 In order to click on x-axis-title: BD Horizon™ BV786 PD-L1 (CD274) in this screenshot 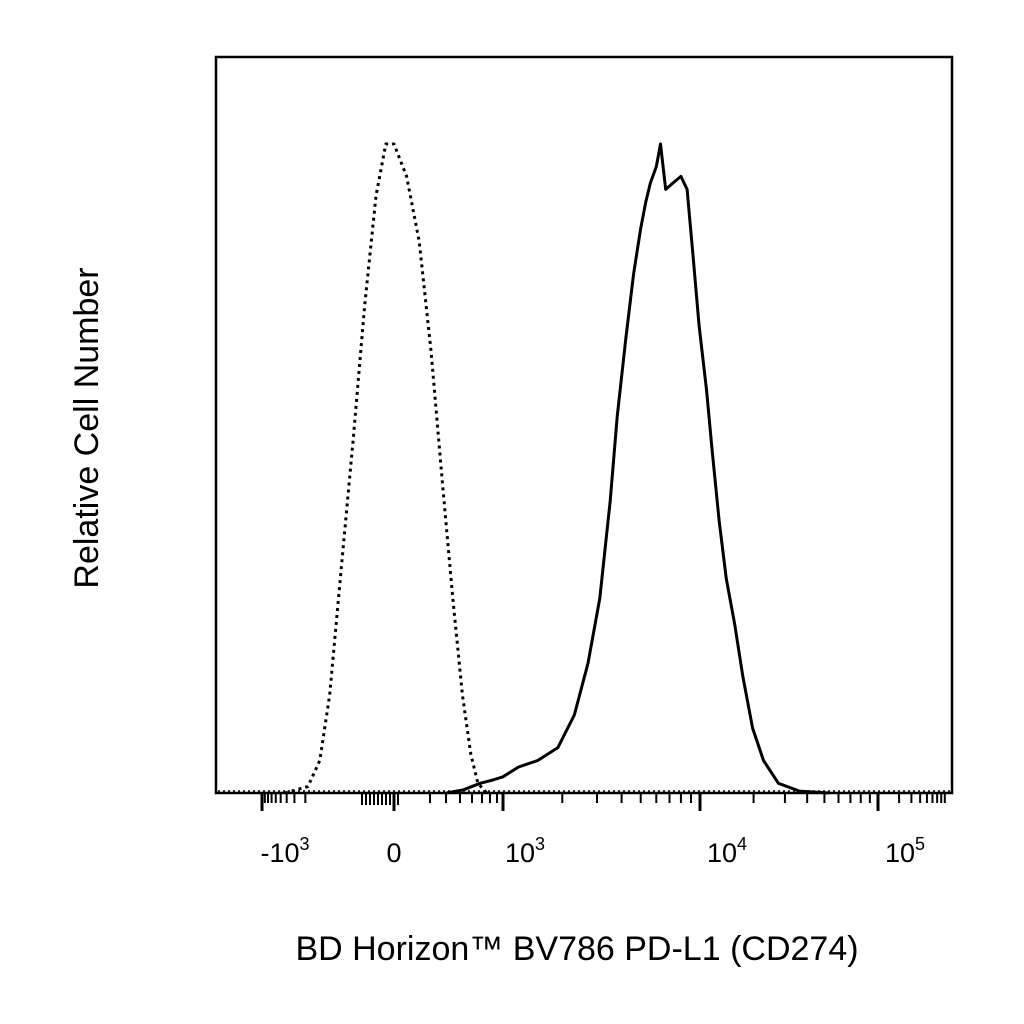, I will do `click(576, 949)`.